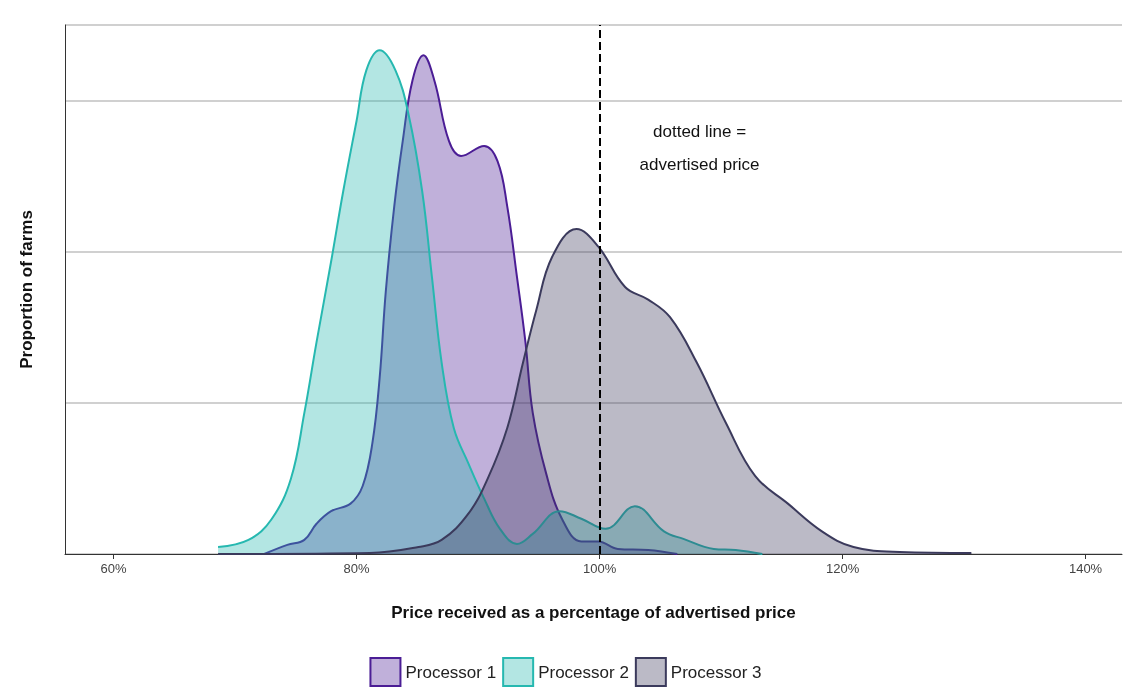  Describe the element at coordinates (699, 148) in the screenshot. I see `annotation: dotted line = advertised price` at that location.